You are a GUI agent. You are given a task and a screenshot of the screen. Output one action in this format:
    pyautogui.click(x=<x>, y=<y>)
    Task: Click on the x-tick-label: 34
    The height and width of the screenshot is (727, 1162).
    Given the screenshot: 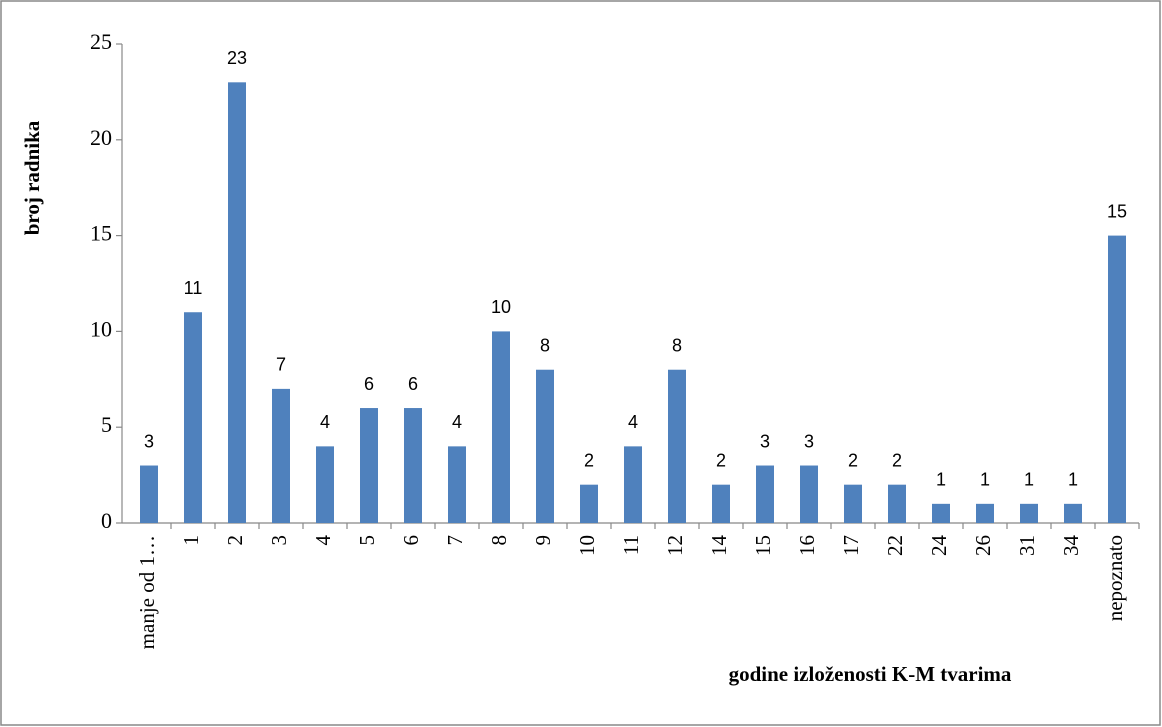 What is the action you would take?
    pyautogui.click(x=1071, y=546)
    